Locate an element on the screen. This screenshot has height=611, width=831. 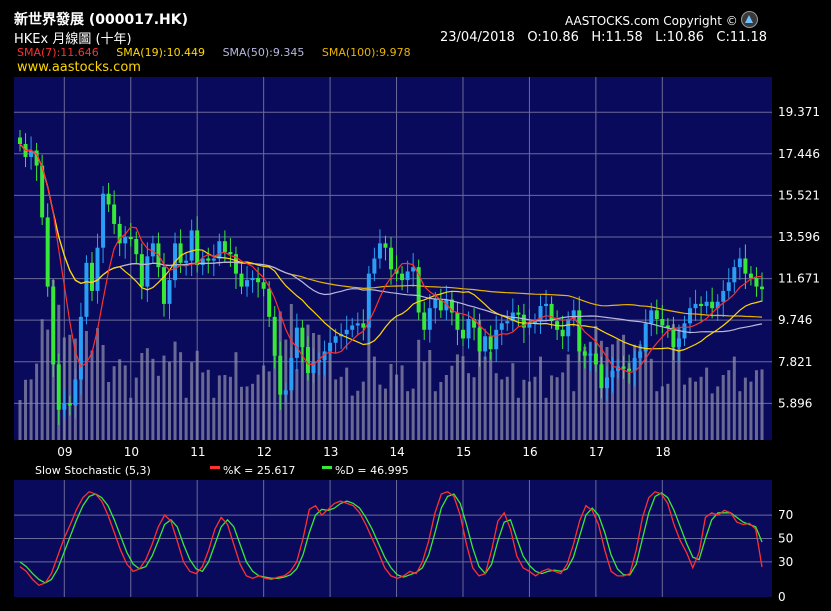
year-tick-label: 11 is located at coordinates (197, 452).